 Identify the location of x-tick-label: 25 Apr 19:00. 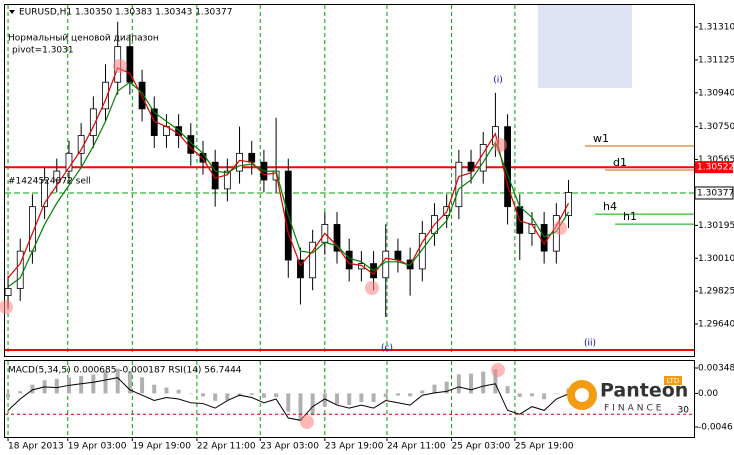
(544, 447).